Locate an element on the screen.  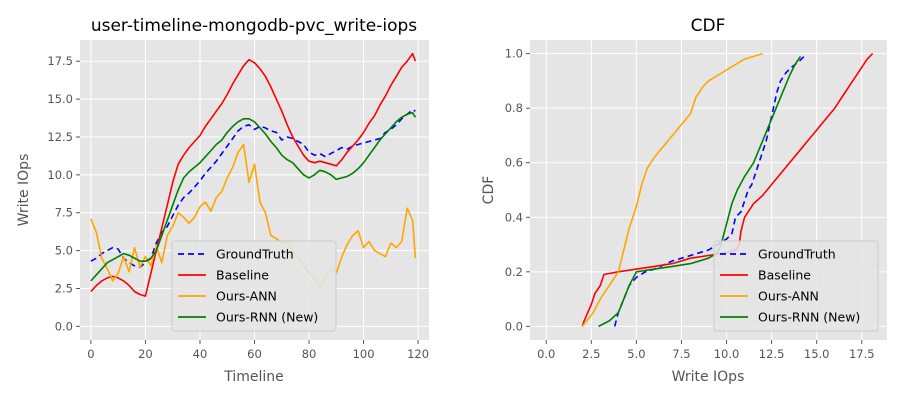
y-tick-label: 5.0 is located at coordinates (64, 251).